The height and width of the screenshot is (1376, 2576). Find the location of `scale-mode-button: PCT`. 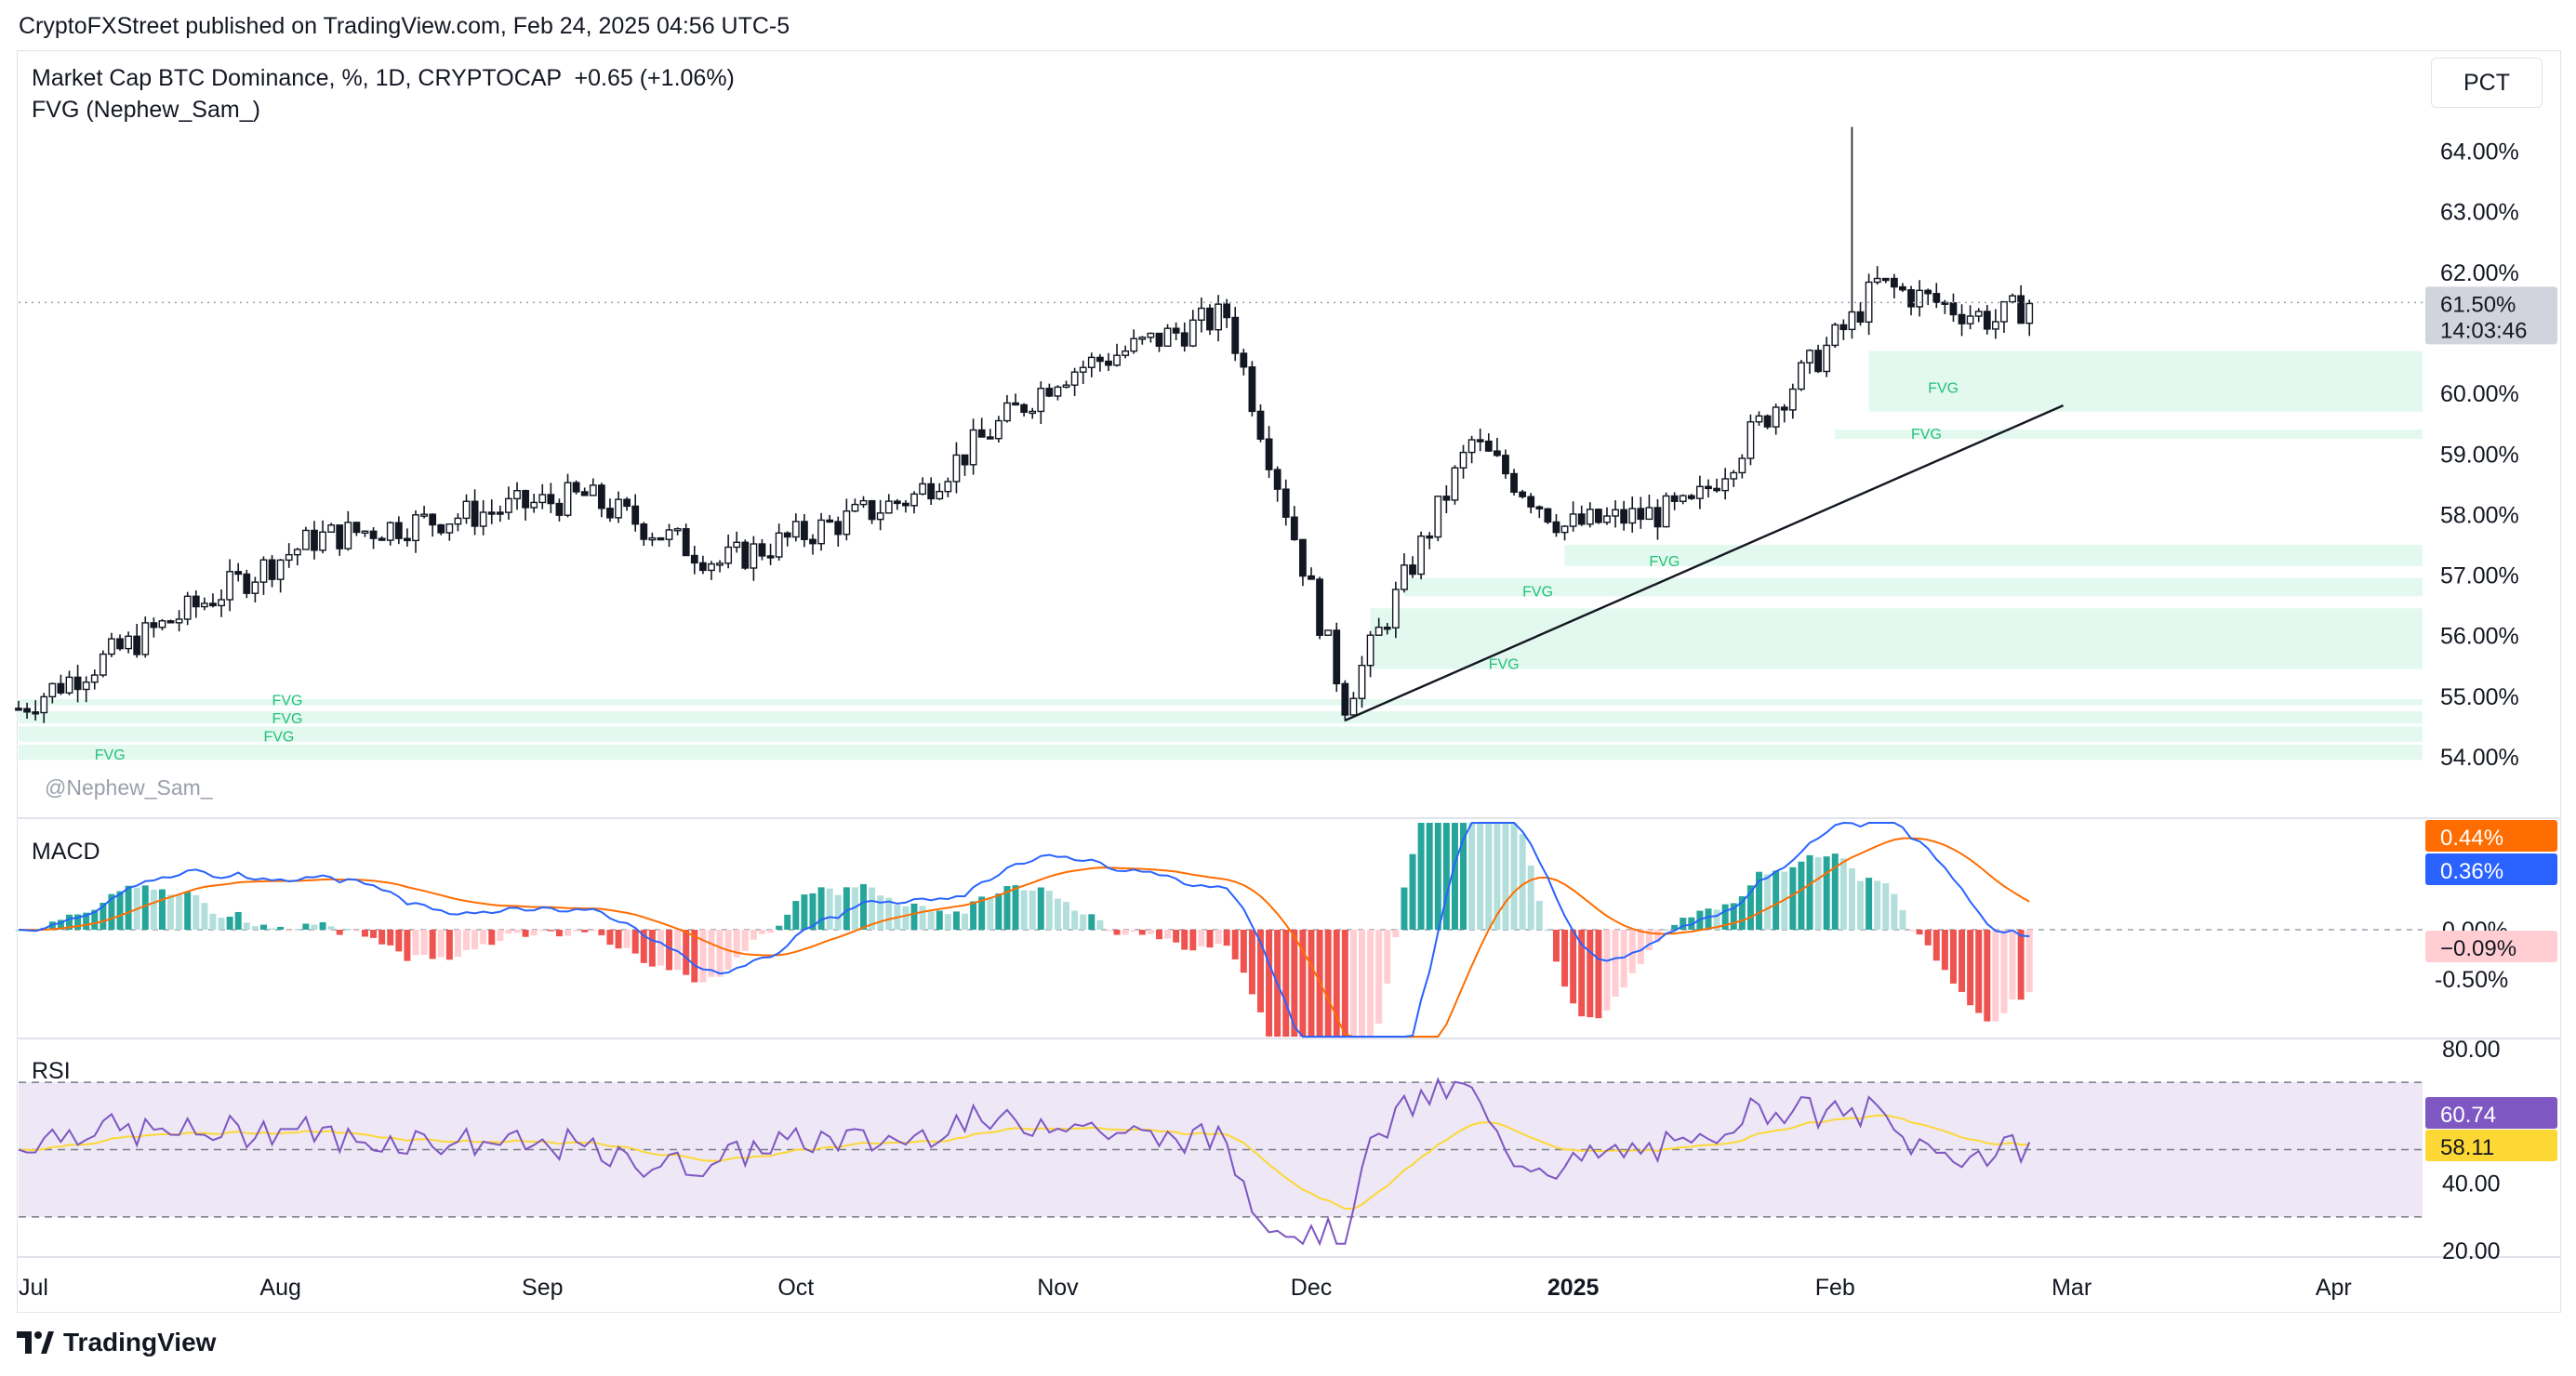

scale-mode-button: PCT is located at coordinates (2487, 83).